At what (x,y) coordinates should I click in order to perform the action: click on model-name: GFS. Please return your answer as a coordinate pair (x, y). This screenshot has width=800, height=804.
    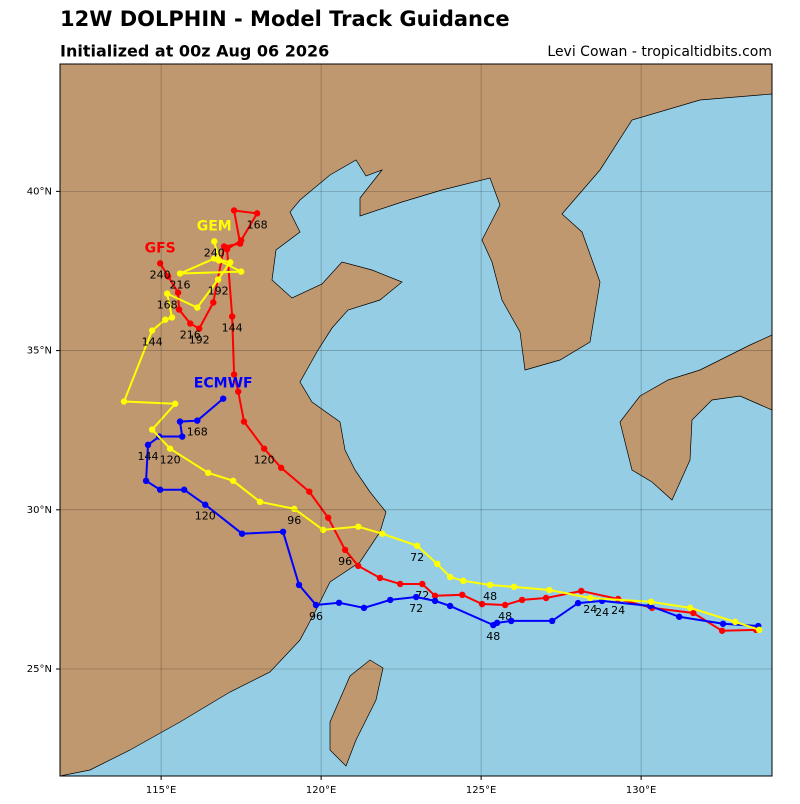
    Looking at the image, I should click on (160, 248).